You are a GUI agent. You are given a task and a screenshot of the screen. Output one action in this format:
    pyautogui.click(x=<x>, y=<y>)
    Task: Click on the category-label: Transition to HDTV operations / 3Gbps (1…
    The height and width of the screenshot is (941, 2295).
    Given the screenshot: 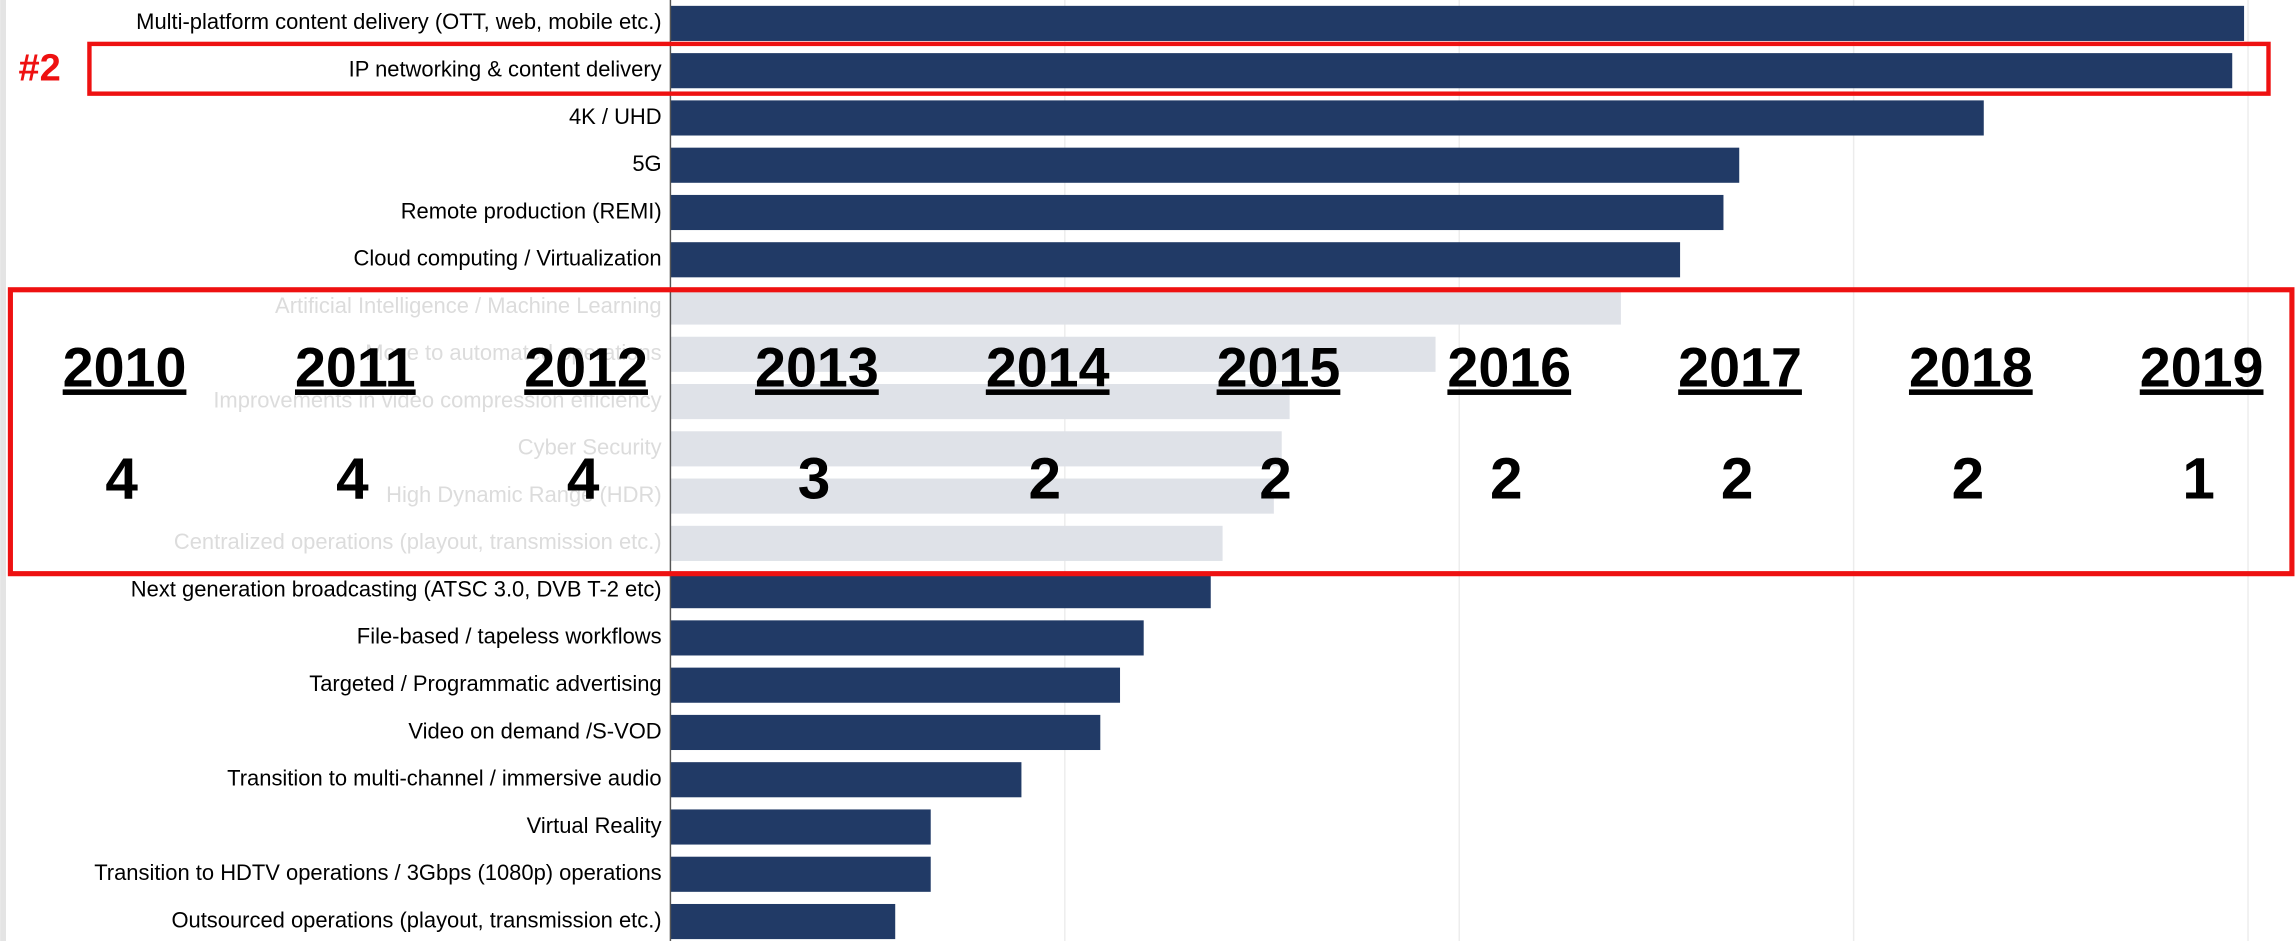 What is the action you would take?
    pyautogui.click(x=377, y=872)
    